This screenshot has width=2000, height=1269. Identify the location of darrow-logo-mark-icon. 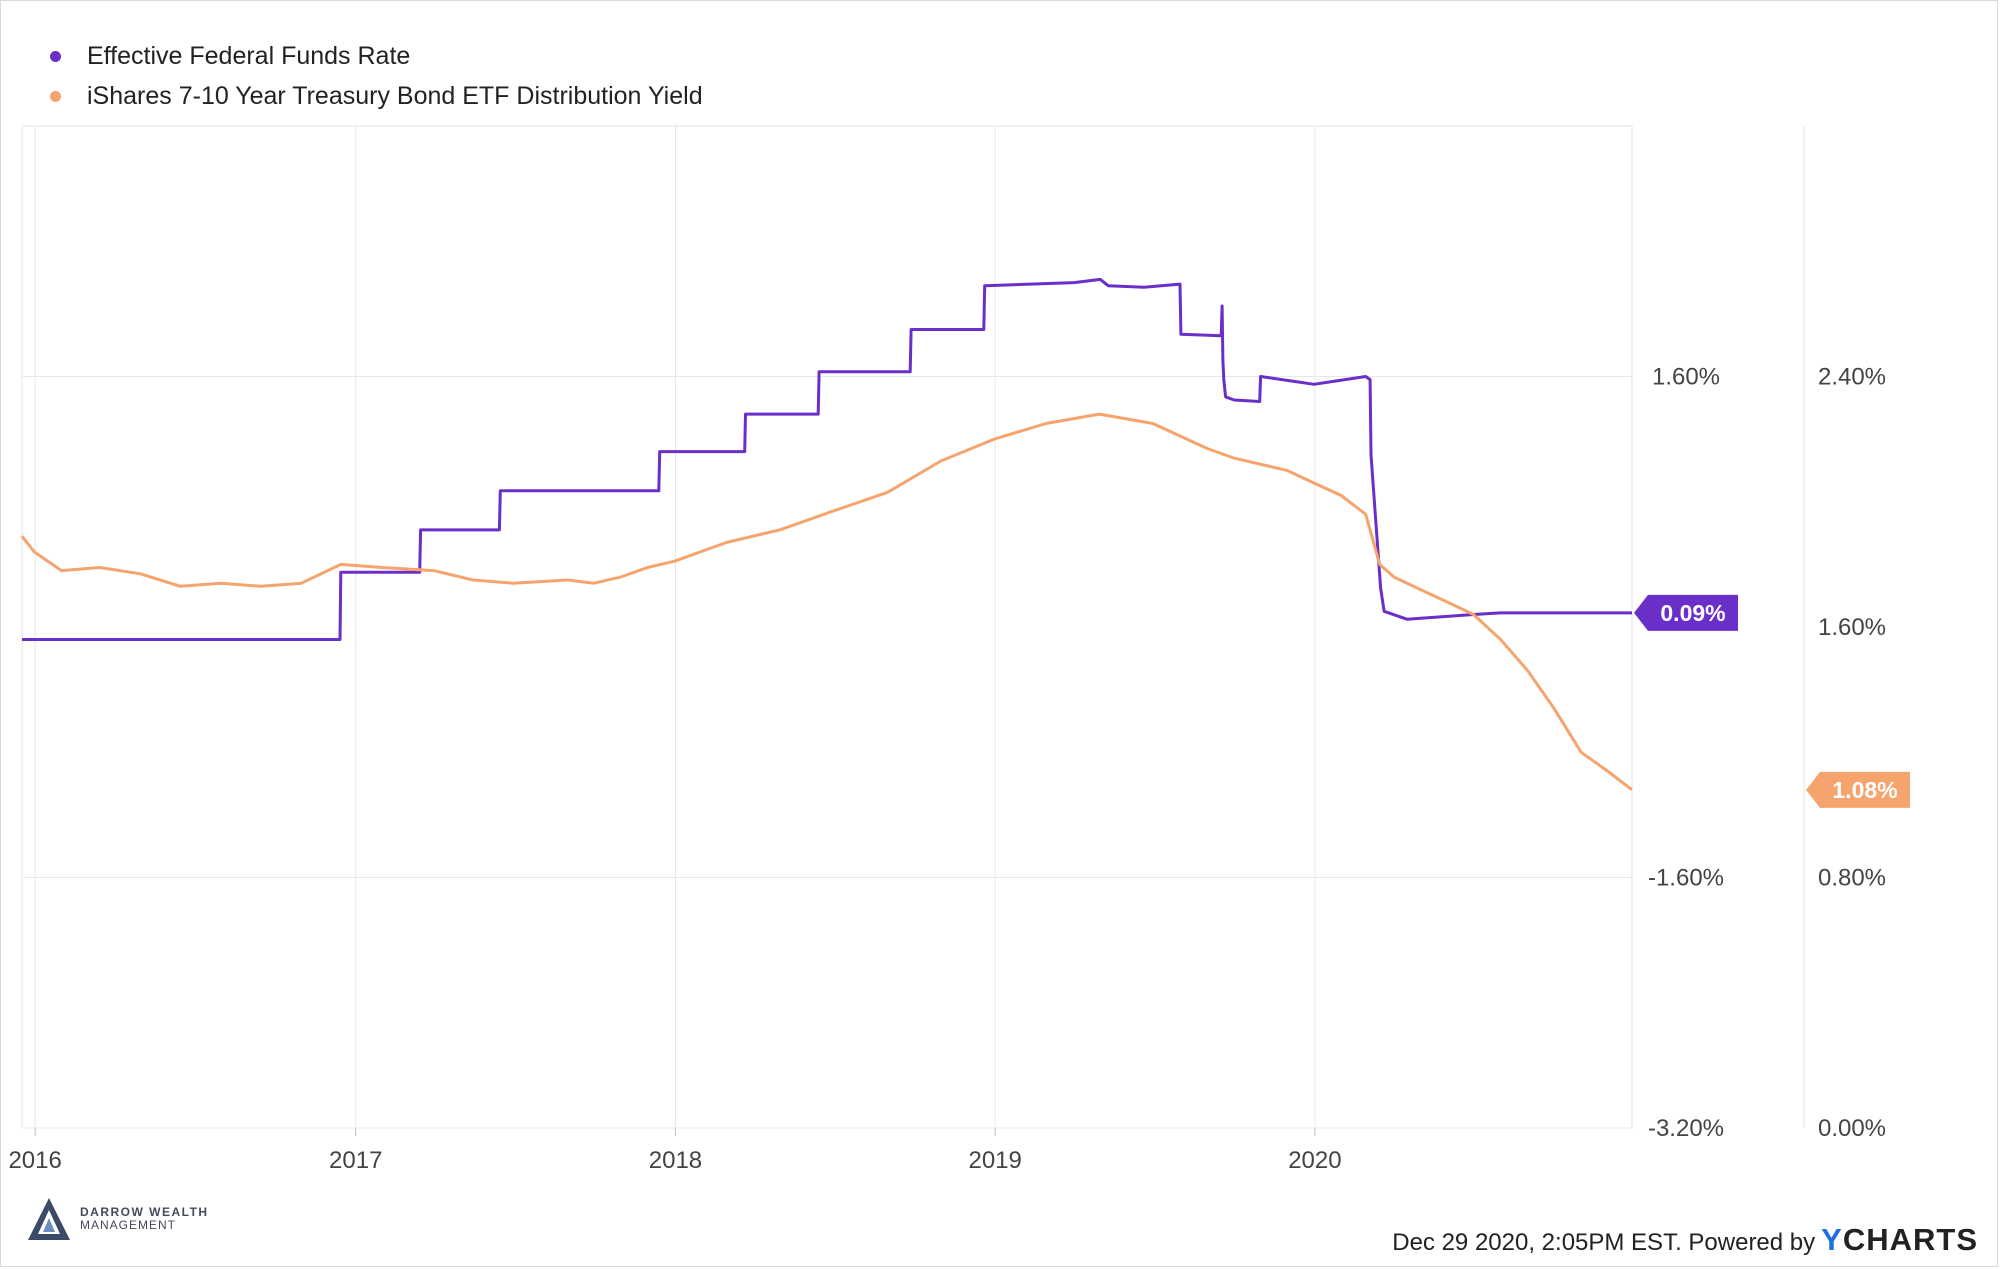
(49, 1219).